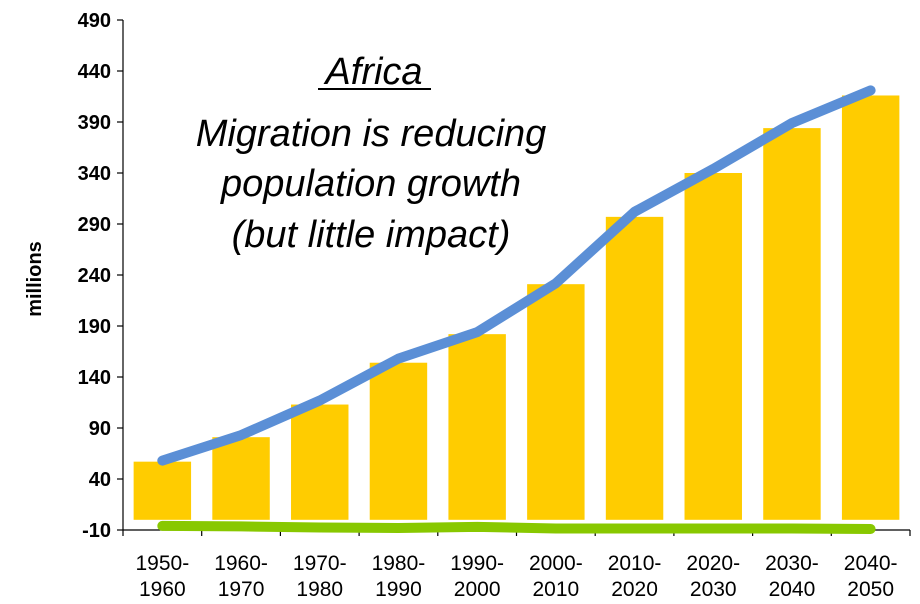  What do you see at coordinates (871, 576) in the screenshot?
I see `x-tick-label: 2040-2050` at bounding box center [871, 576].